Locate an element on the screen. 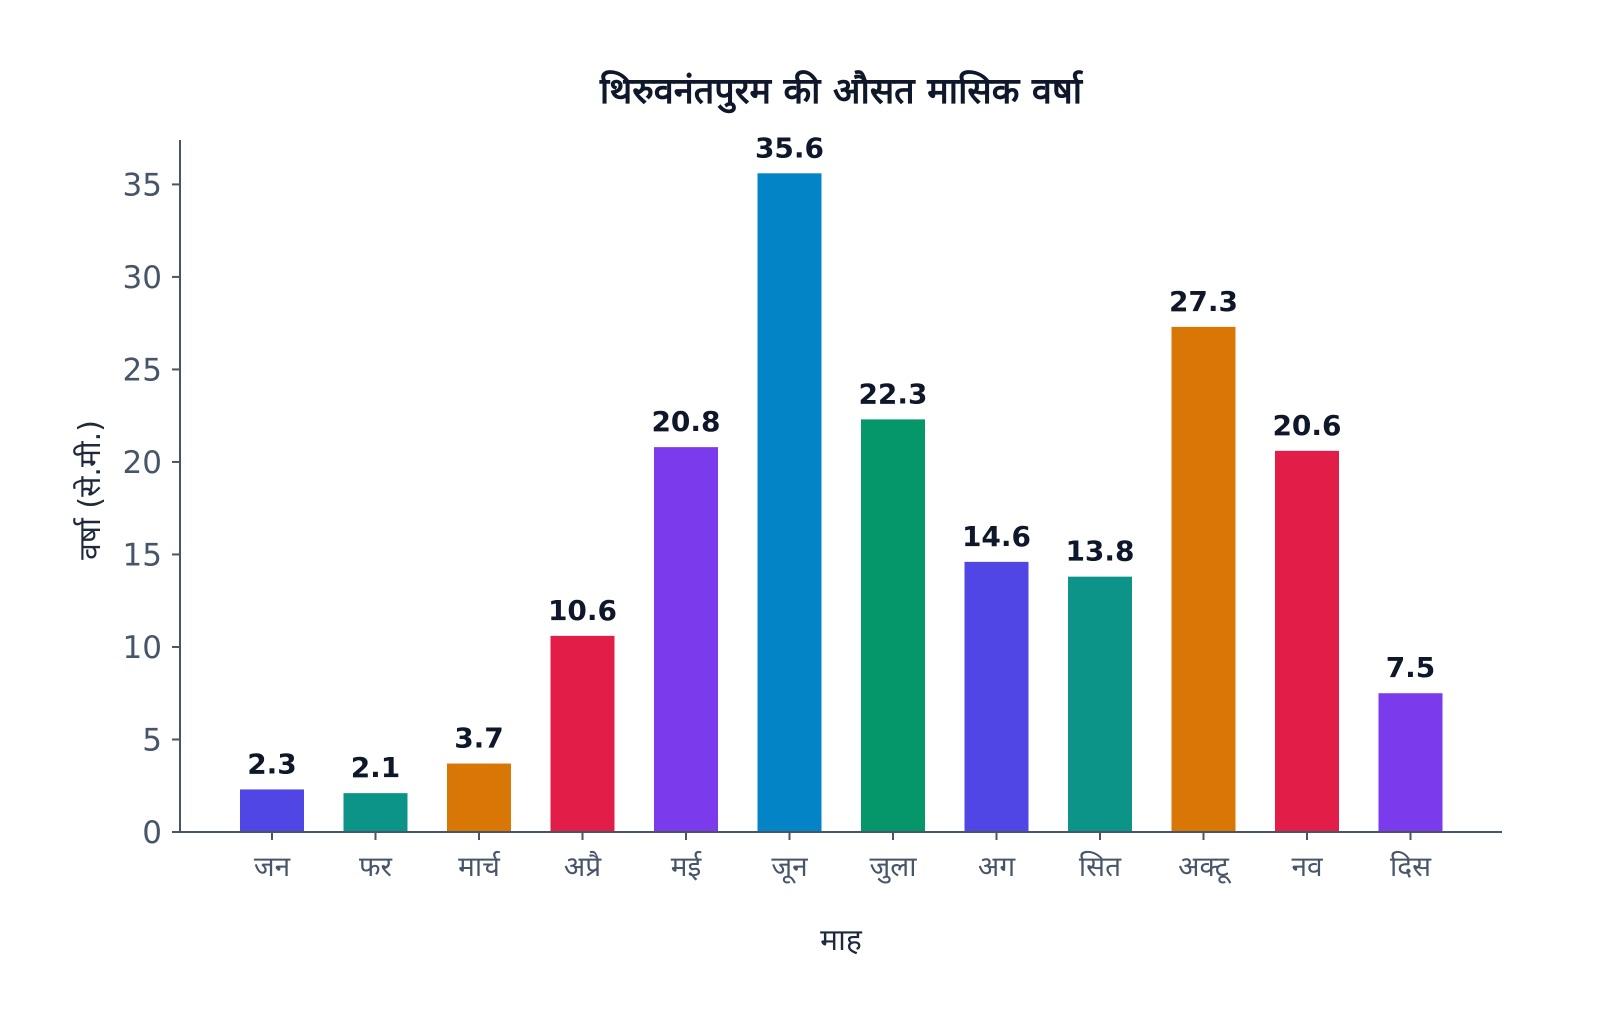 Image resolution: width=1600 pixels, height=1022 pixels. x-tick-label: अग is located at coordinates (997, 866).